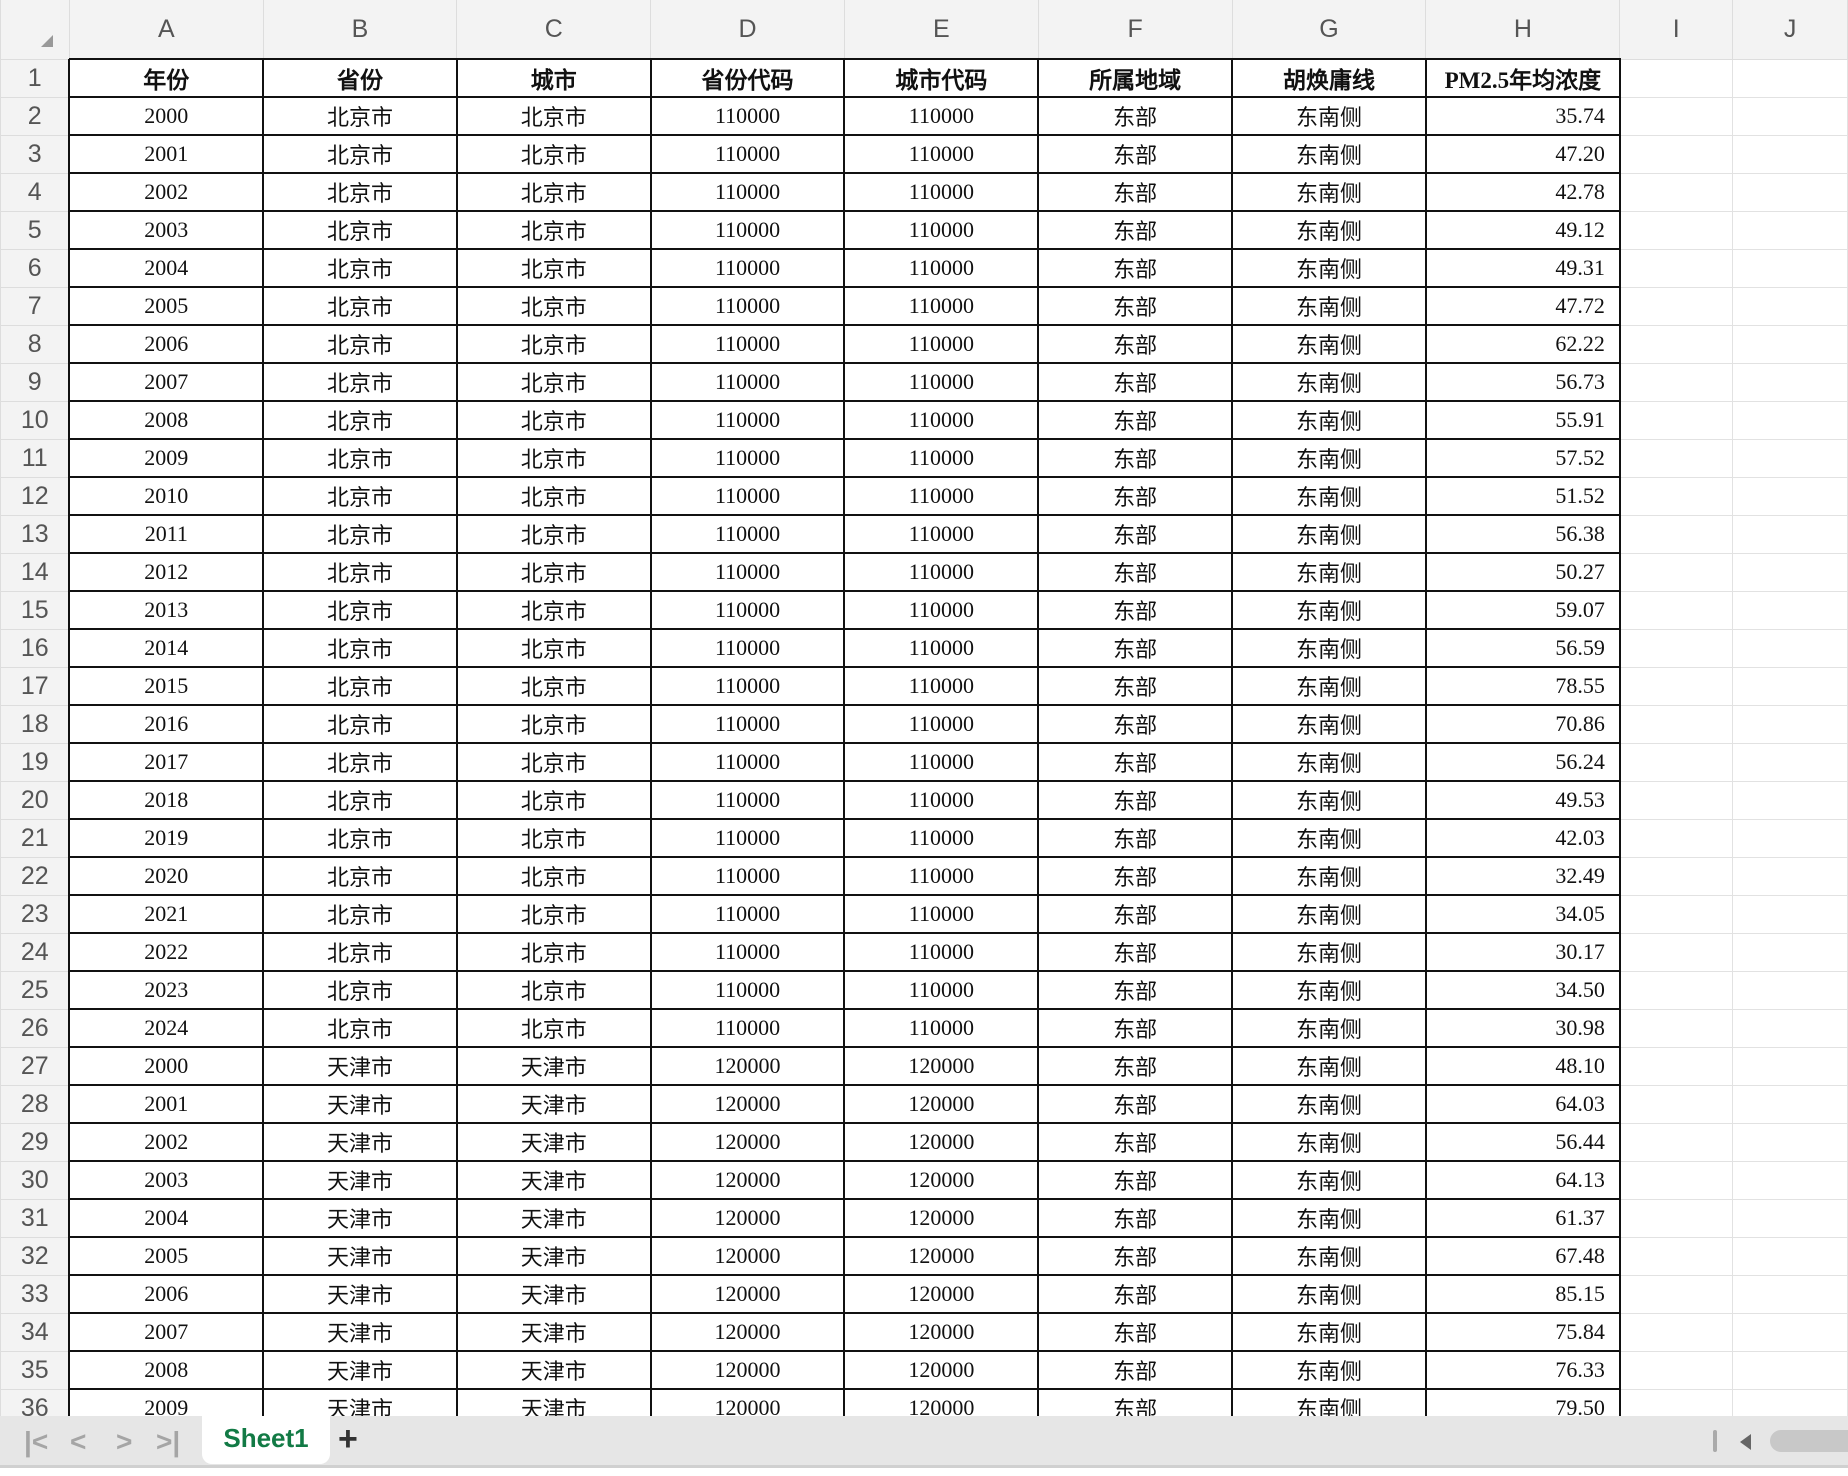 The width and height of the screenshot is (1848, 1476). I want to click on cell-a: 2006, so click(166, 344).